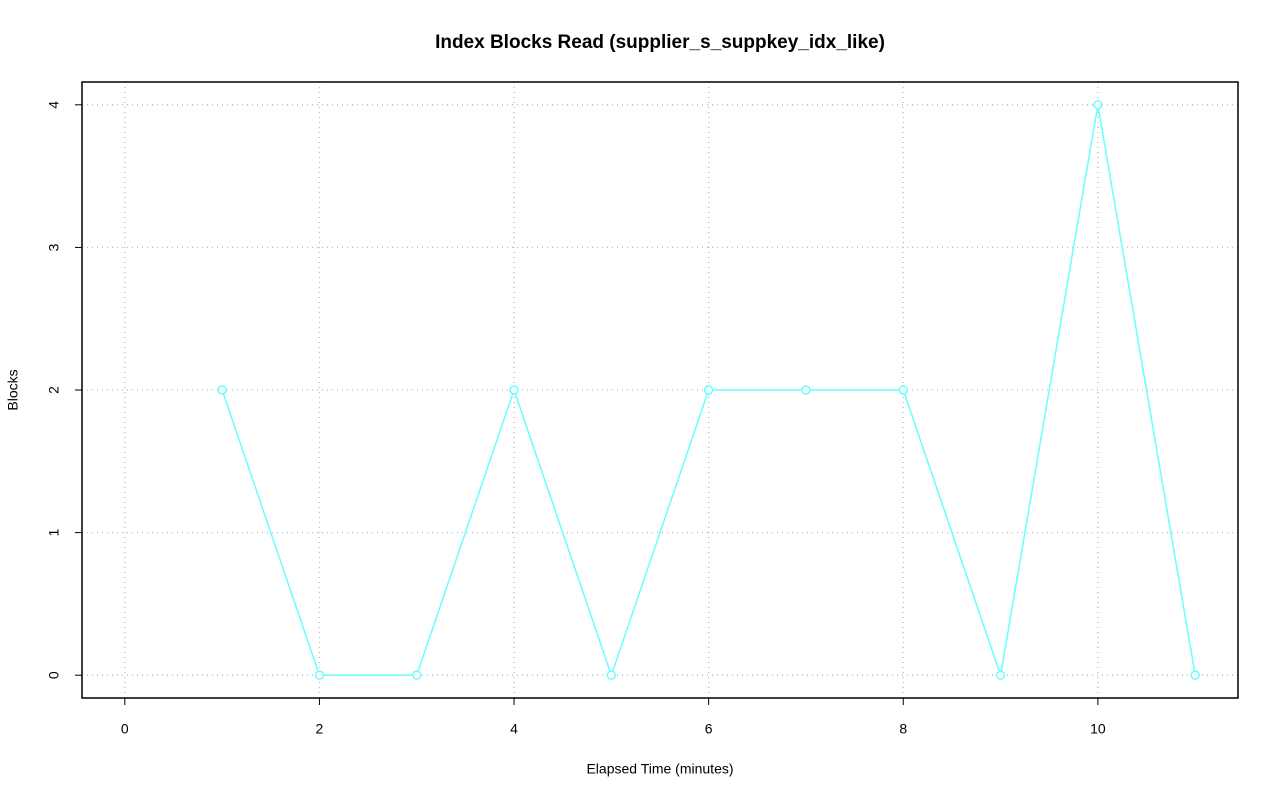  Describe the element at coordinates (13, 389) in the screenshot. I see `y-axis-label: Blocks` at that location.